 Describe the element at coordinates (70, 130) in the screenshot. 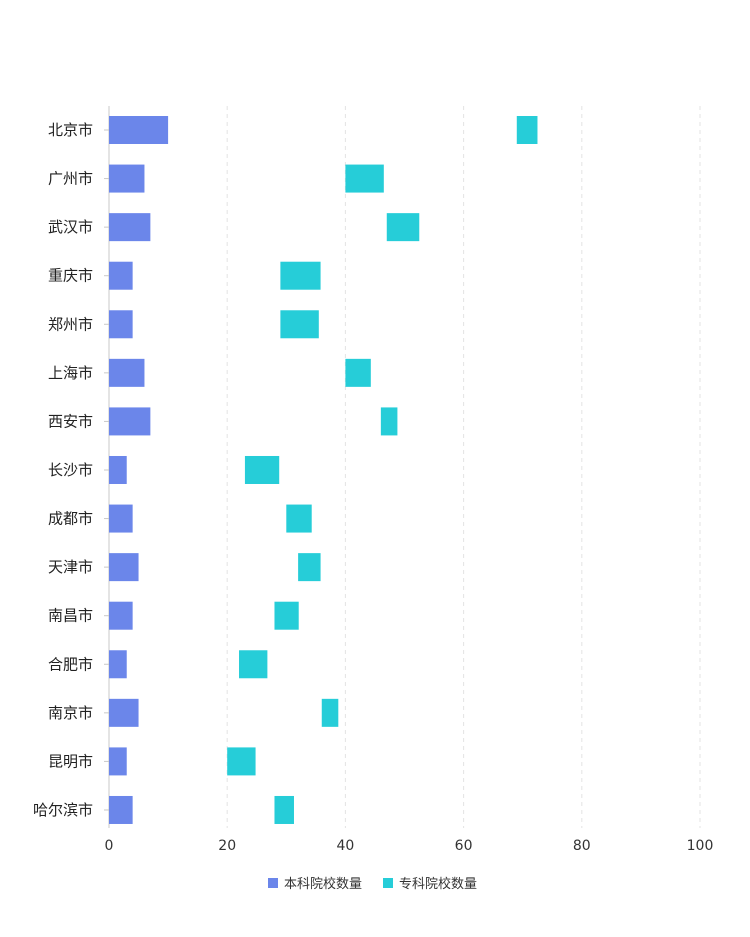

I see `category-label: 北京市` at that location.